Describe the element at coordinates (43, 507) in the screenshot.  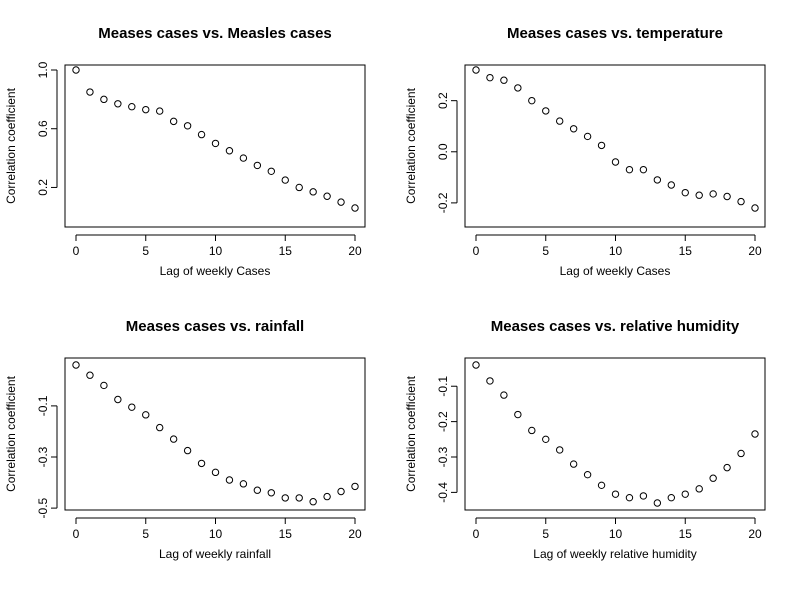
I see `y-tick-label: -0.5` at that location.